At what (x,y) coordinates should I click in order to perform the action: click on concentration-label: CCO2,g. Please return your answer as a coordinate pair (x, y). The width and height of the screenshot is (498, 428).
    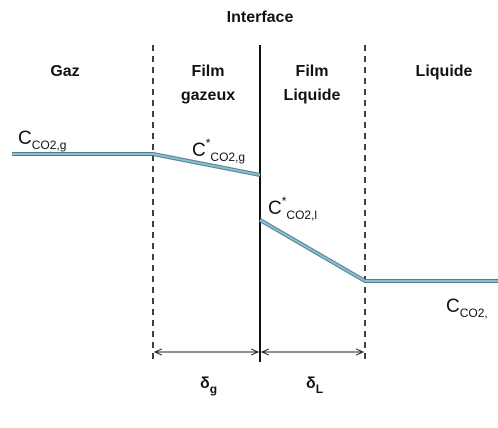
    Looking at the image, I should click on (42, 140).